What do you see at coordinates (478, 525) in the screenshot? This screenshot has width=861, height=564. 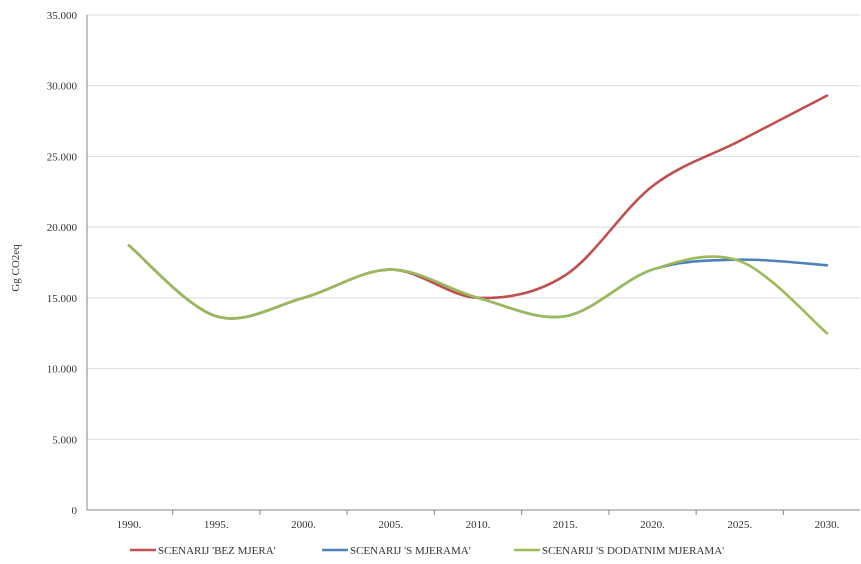 I see `x-tick-label: 2010.` at bounding box center [478, 525].